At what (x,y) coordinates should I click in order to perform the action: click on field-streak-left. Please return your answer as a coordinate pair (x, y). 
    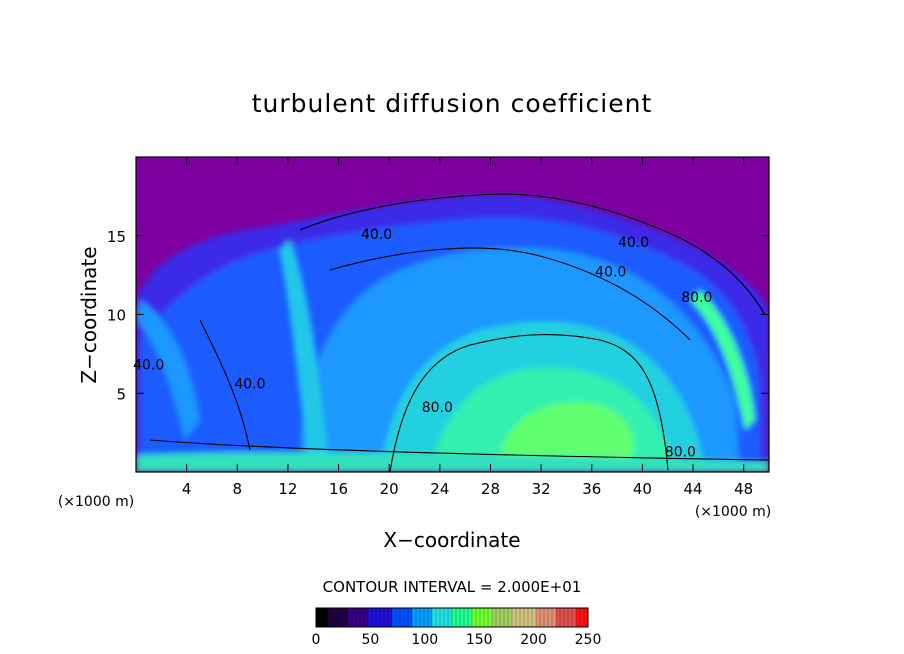
    Looking at the image, I should click on (168, 370).